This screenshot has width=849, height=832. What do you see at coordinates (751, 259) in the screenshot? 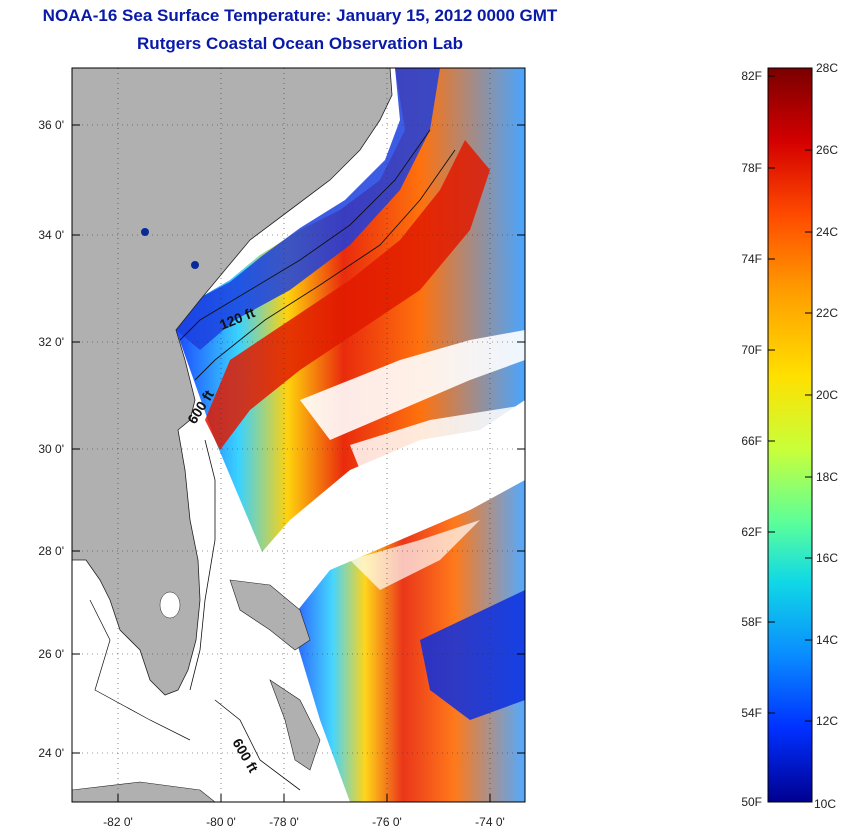
I see `colorbar-f-74: 74F` at bounding box center [751, 259].